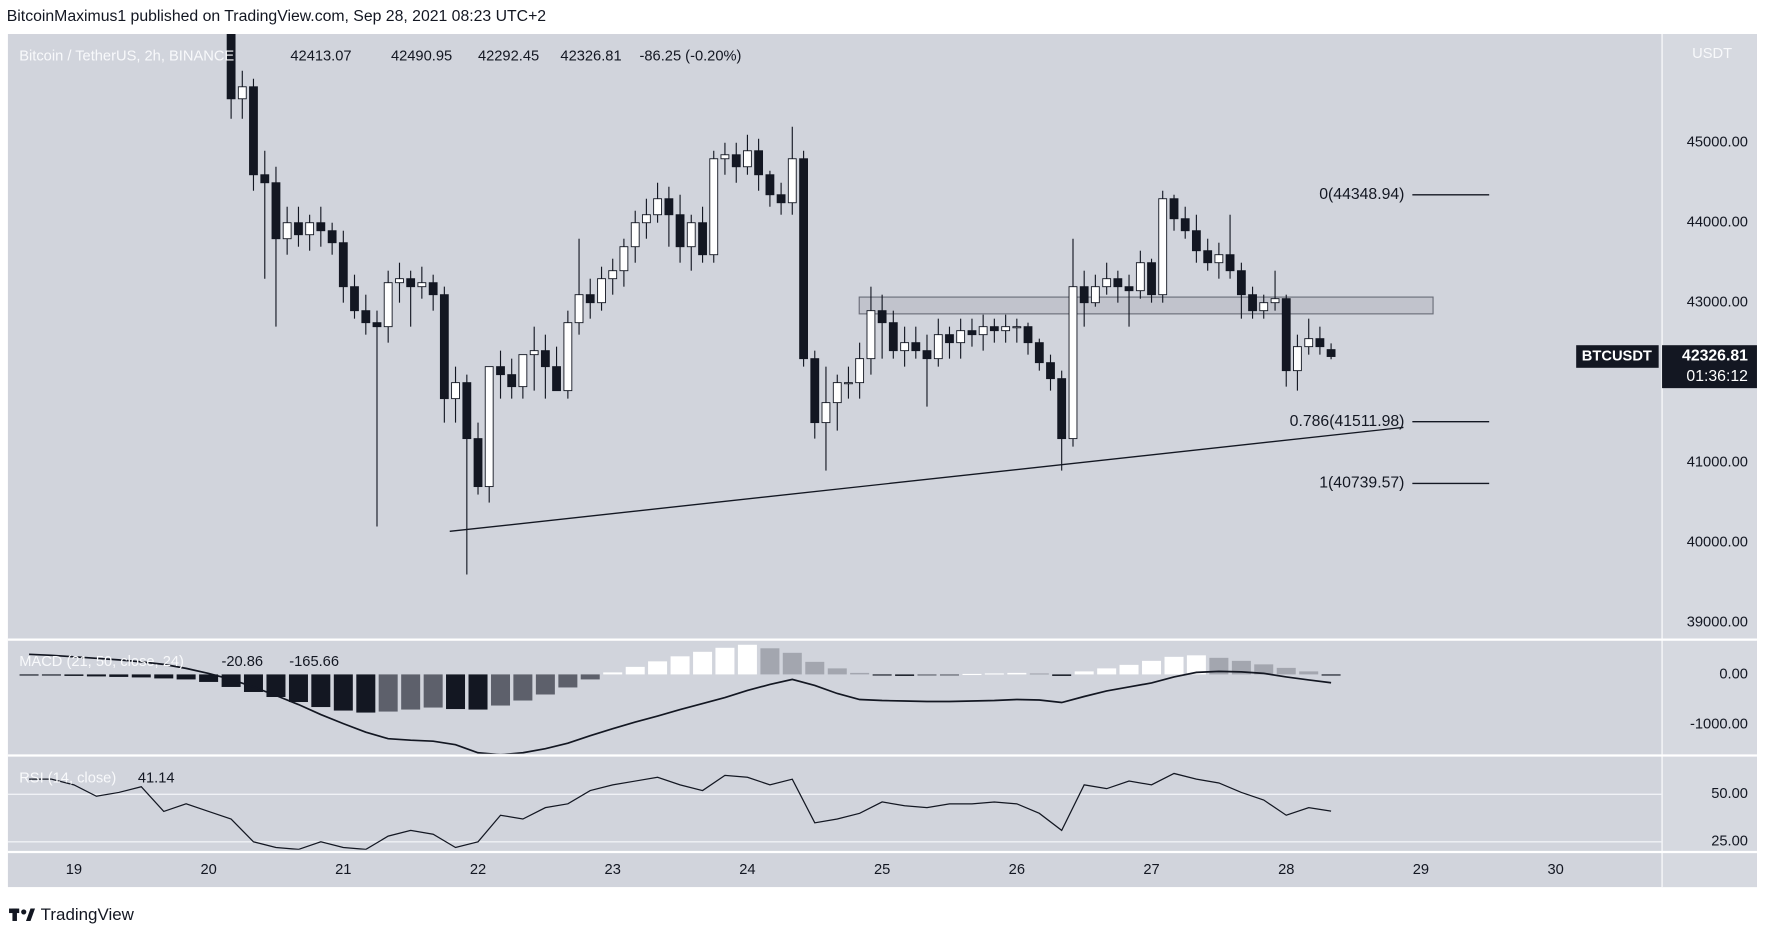  What do you see at coordinates (1715, 356) in the screenshot?
I see `price-tag-label: 42326.81` at bounding box center [1715, 356].